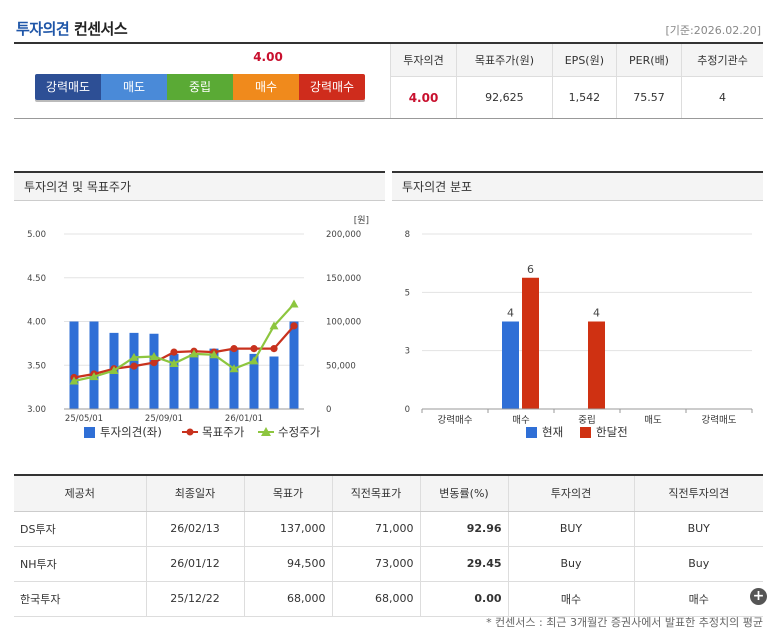 The image size is (769, 643). I want to click on cell-target: 137,000, so click(287, 529).